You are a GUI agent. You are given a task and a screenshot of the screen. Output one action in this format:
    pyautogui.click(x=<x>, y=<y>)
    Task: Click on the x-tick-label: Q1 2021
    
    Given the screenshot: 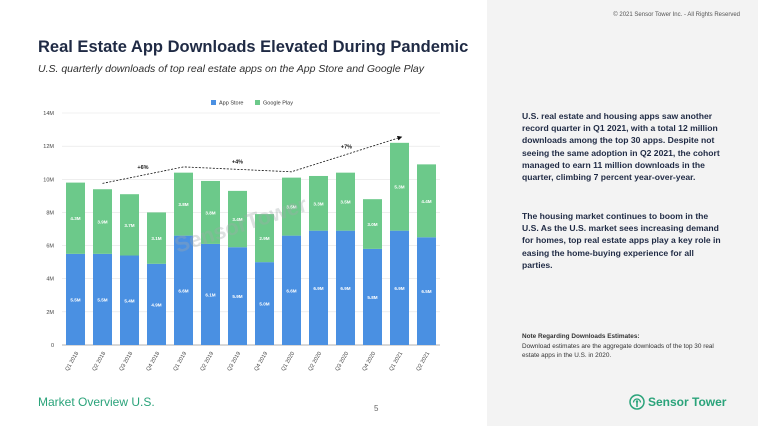 What is the action you would take?
    pyautogui.click(x=396, y=361)
    